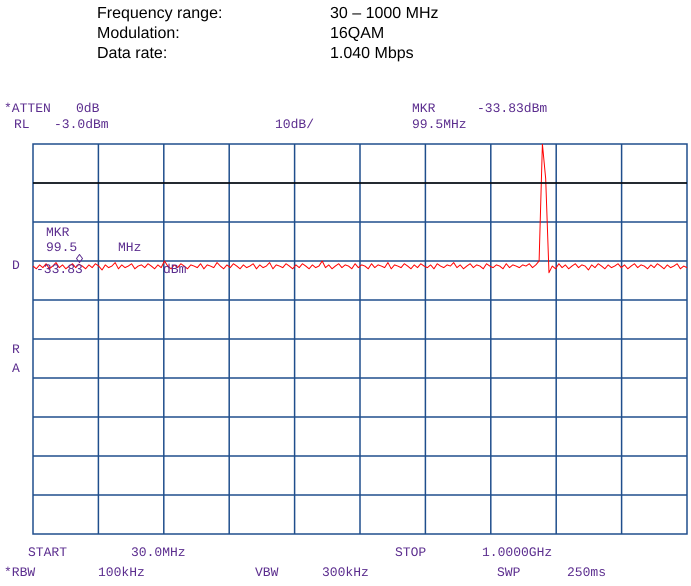 Image resolution: width=691 pixels, height=586 pixels. What do you see at coordinates (22, 124) in the screenshot?
I see `text: RL` at bounding box center [22, 124].